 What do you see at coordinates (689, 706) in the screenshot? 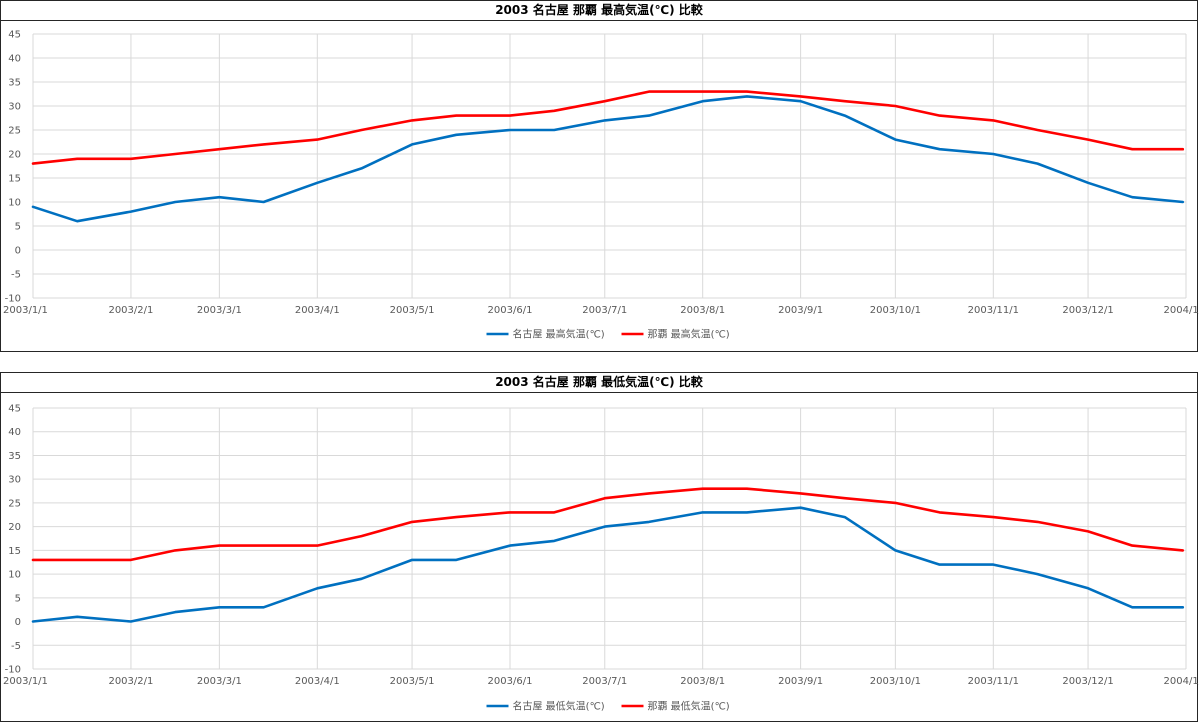
I see `legend-label: 那覇 最低気温(℃)` at bounding box center [689, 706].